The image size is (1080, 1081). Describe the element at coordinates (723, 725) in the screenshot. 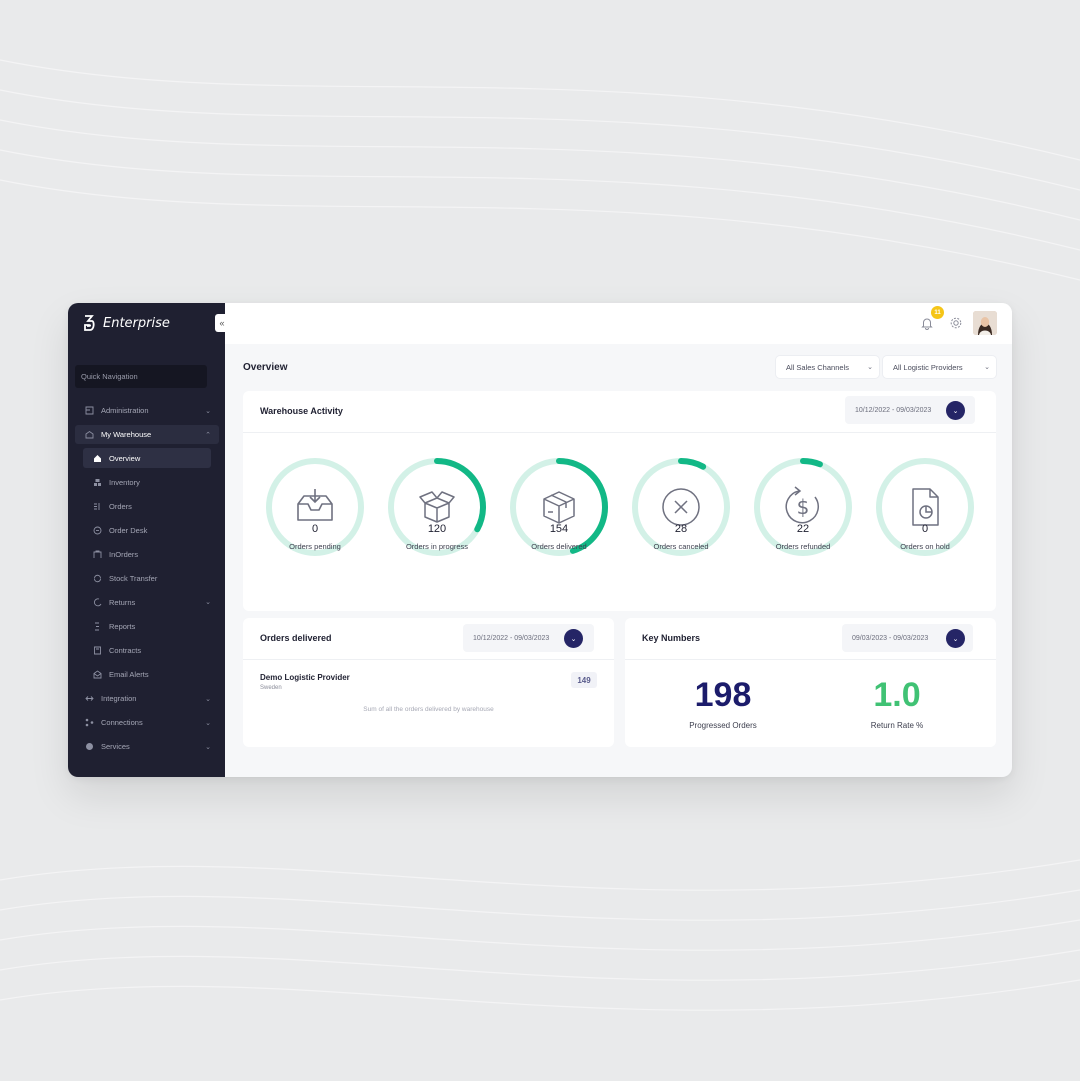

I see `progressed-orders-label: Progressed Orders` at that location.